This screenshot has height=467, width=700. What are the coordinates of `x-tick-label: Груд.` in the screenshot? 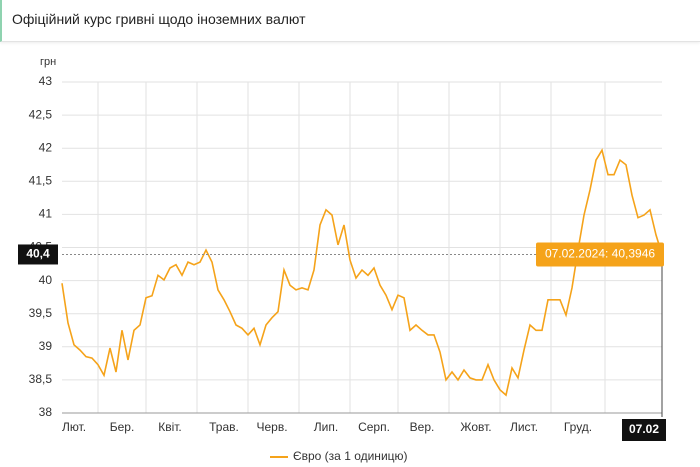 It's located at (578, 427).